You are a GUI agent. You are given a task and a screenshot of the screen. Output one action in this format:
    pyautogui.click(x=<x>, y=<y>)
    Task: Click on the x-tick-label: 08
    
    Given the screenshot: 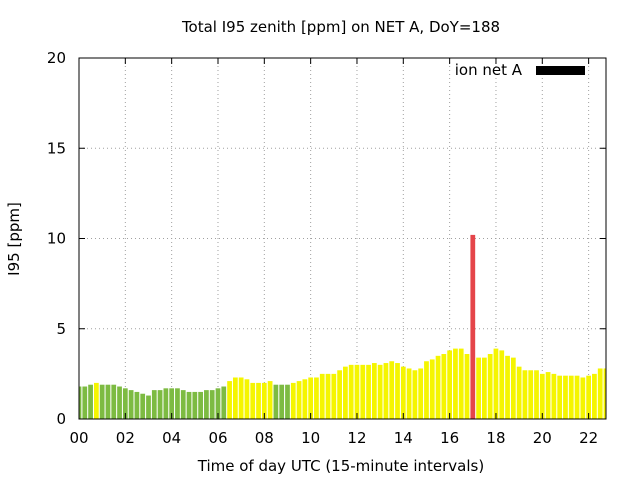 What is the action you would take?
    pyautogui.click(x=264, y=438)
    